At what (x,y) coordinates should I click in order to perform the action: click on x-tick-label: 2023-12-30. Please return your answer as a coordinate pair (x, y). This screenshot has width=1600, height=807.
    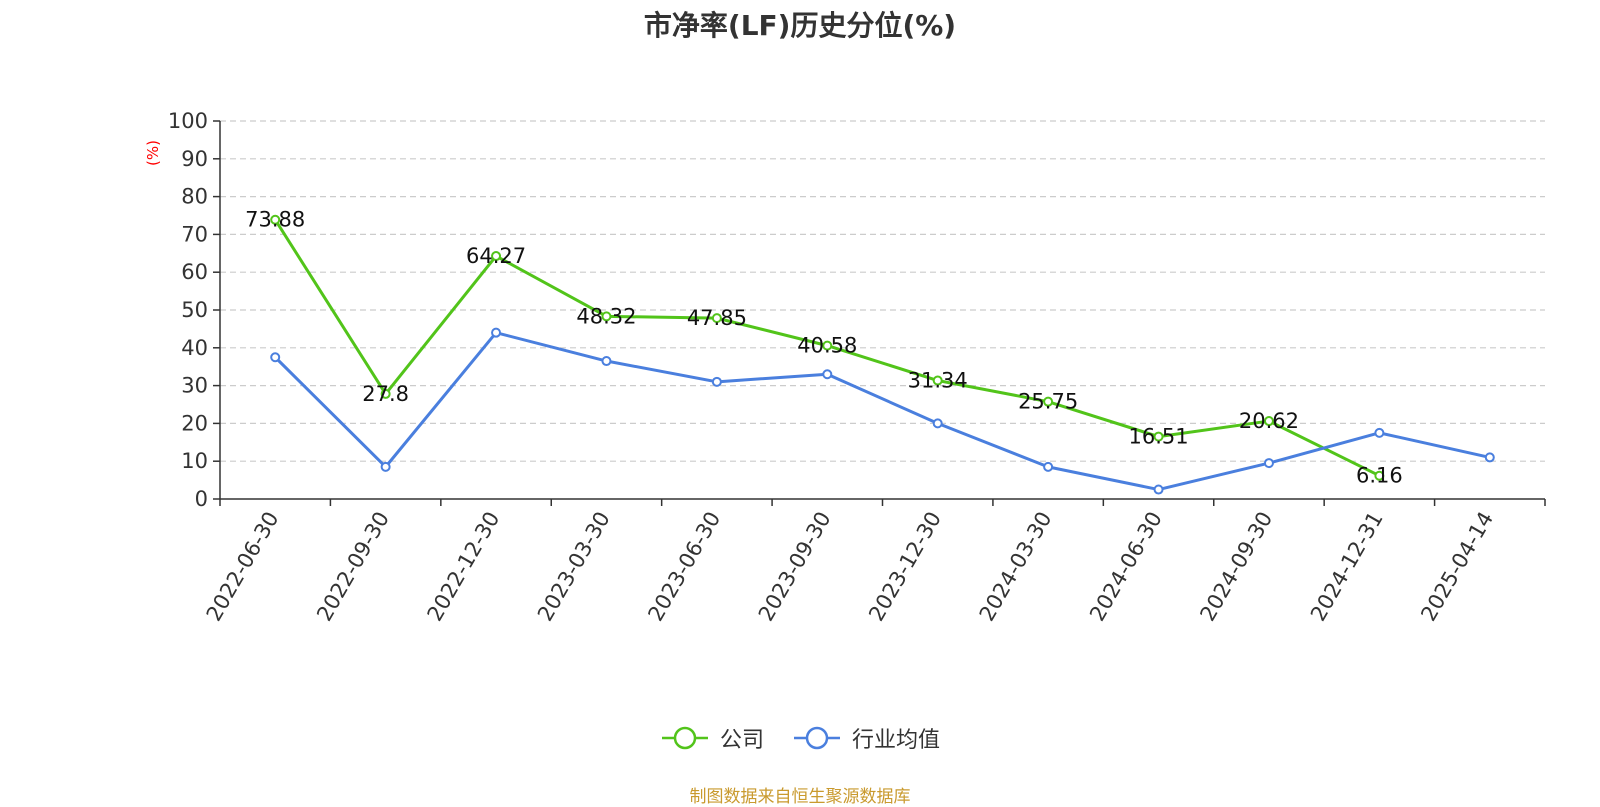
    Looking at the image, I should click on (905, 566).